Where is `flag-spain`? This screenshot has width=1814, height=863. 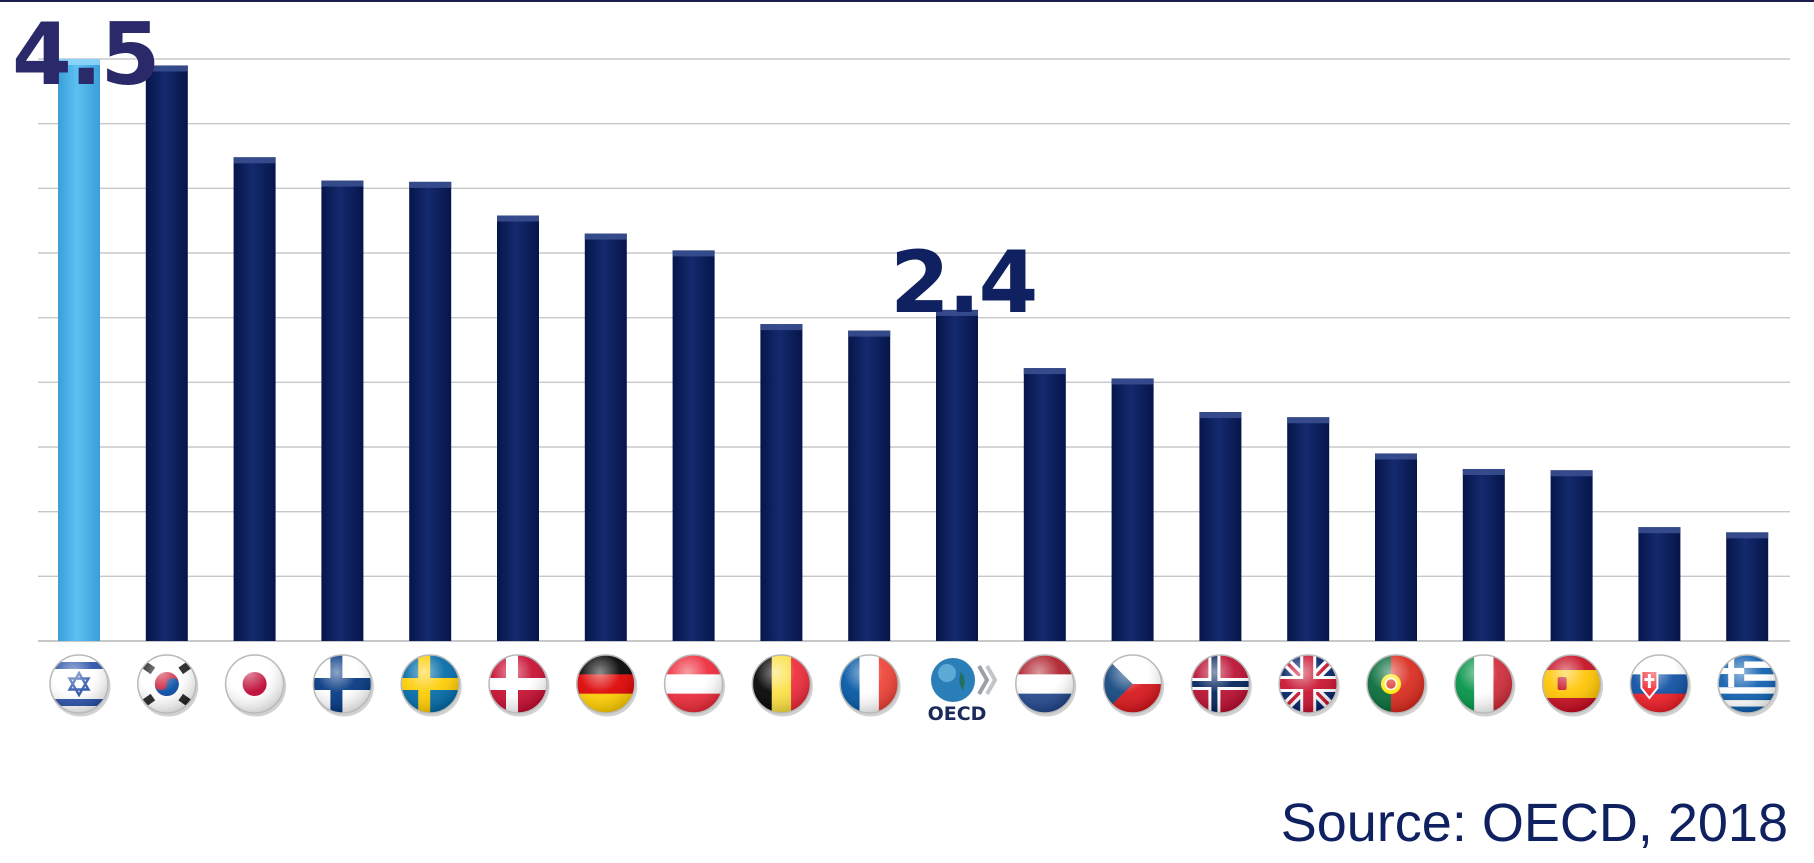
flag-spain is located at coordinates (1572, 685).